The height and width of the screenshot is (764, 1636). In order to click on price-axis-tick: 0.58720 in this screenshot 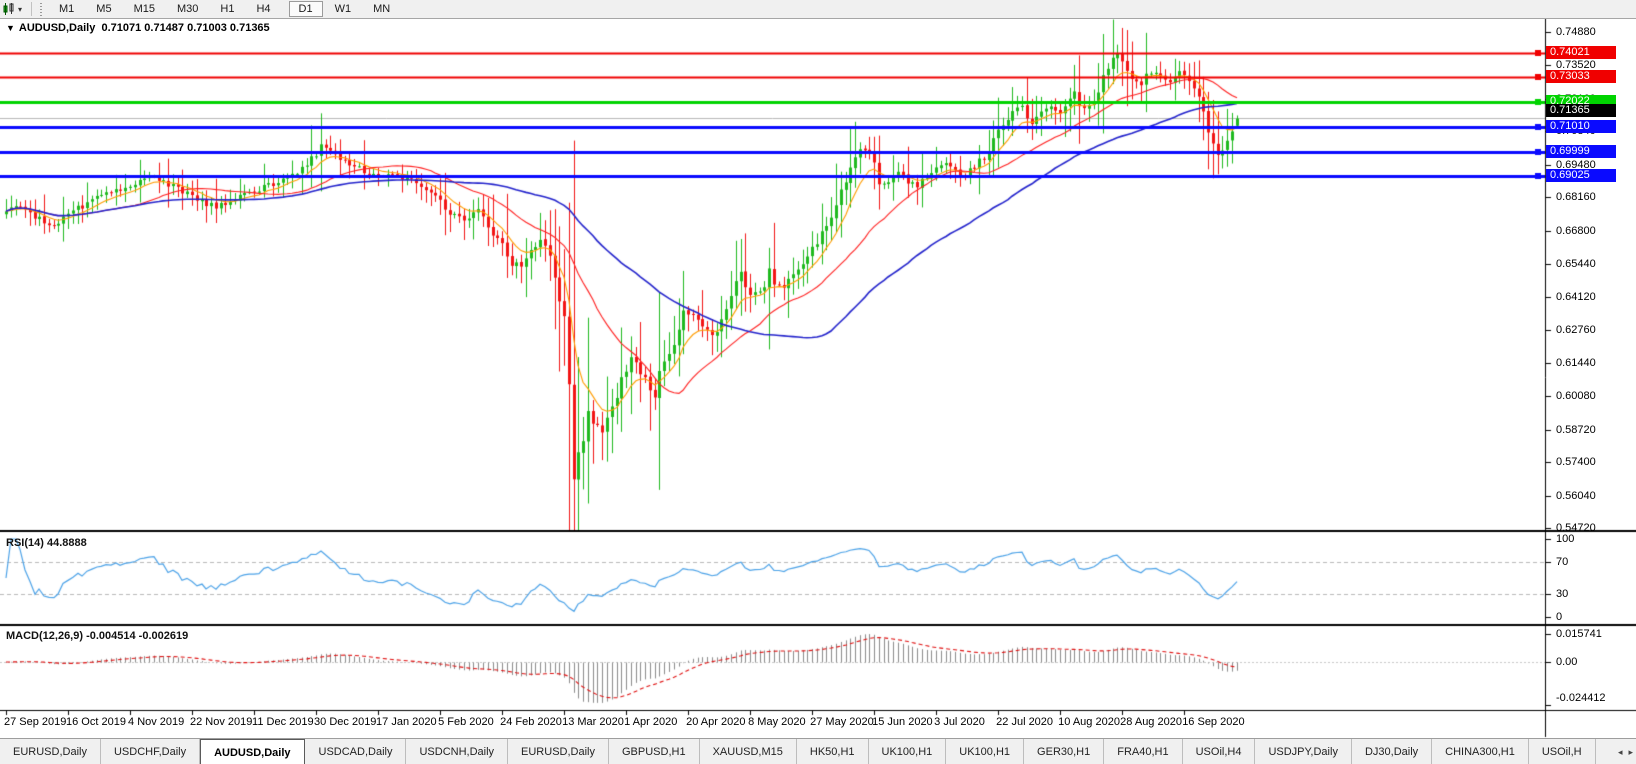, I will do `click(1576, 429)`.